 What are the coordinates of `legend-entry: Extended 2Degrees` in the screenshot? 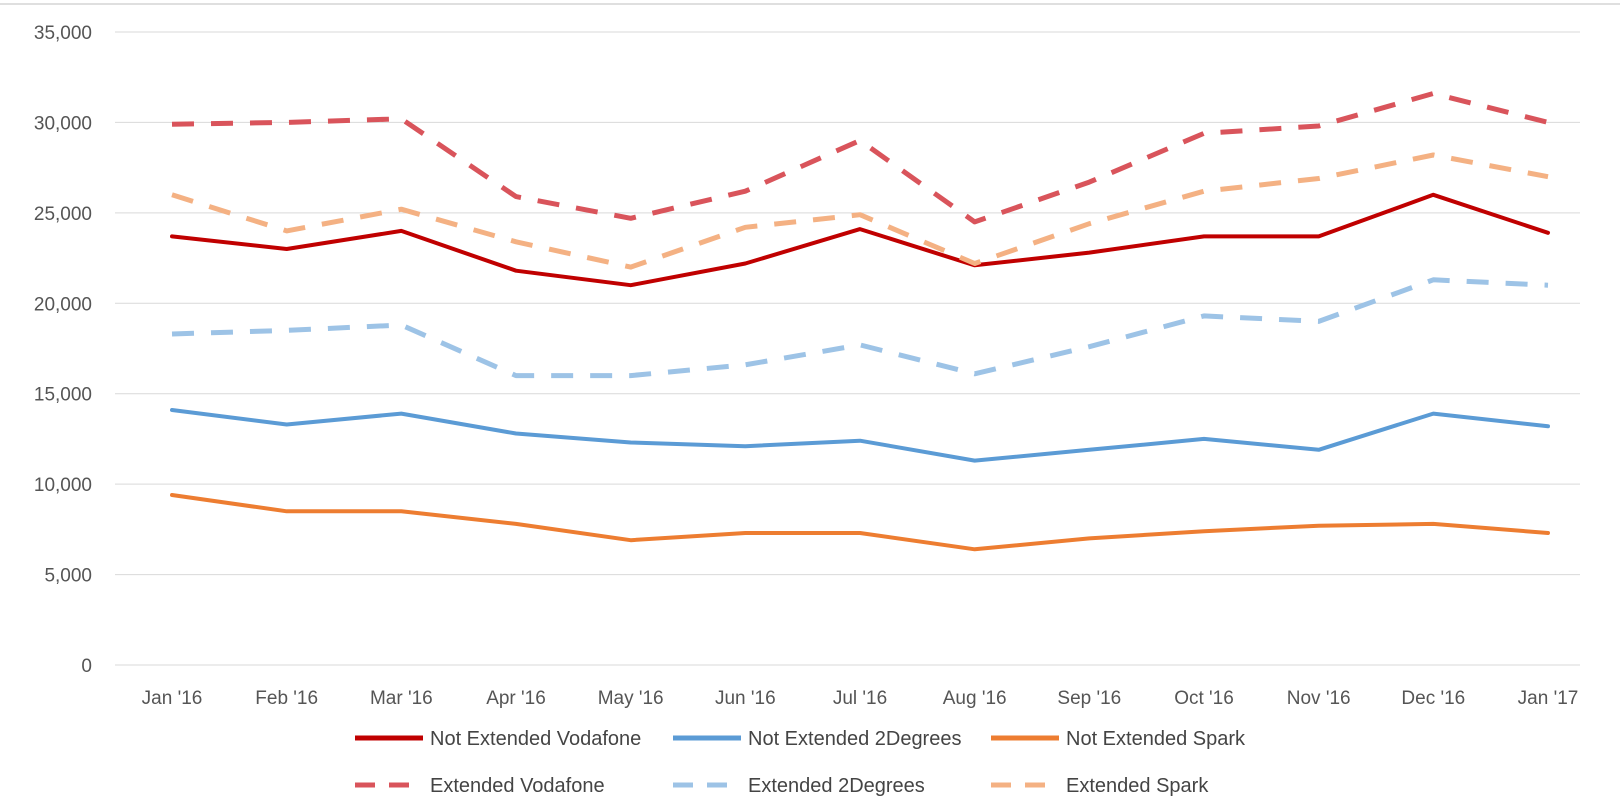 It's located at (799, 786).